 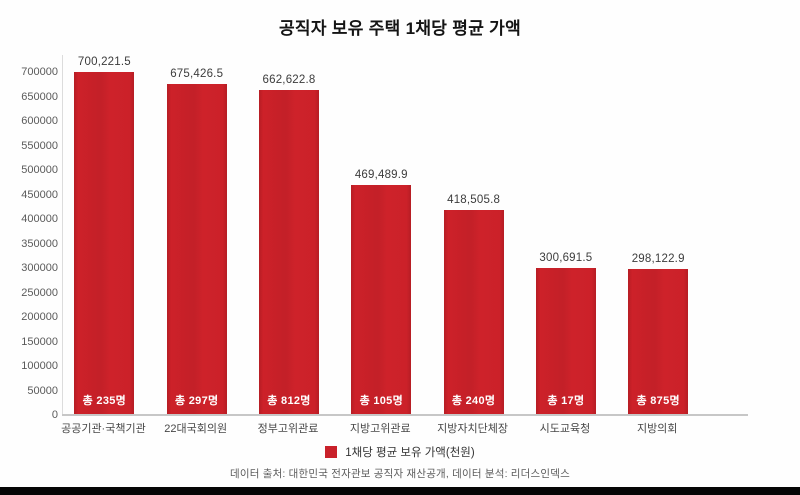 What do you see at coordinates (400, 28) in the screenshot?
I see `chart-title: 공직자 보유 주택 1채당 평균 가액` at bounding box center [400, 28].